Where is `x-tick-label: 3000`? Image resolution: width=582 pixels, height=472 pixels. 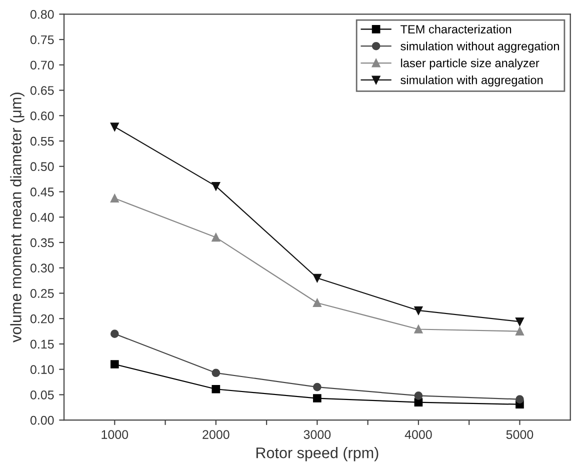 x-tick-label: 3000 is located at coordinates (317, 434).